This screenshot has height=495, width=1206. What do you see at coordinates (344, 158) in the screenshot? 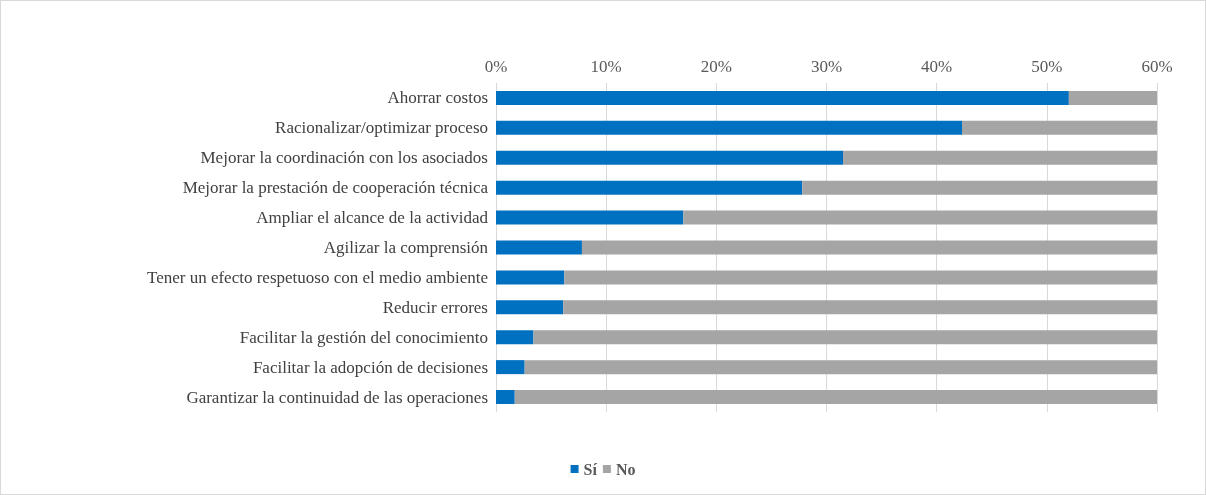
I see `y-tick-label: Mejorar la coordinación con los asociados` at bounding box center [344, 158].